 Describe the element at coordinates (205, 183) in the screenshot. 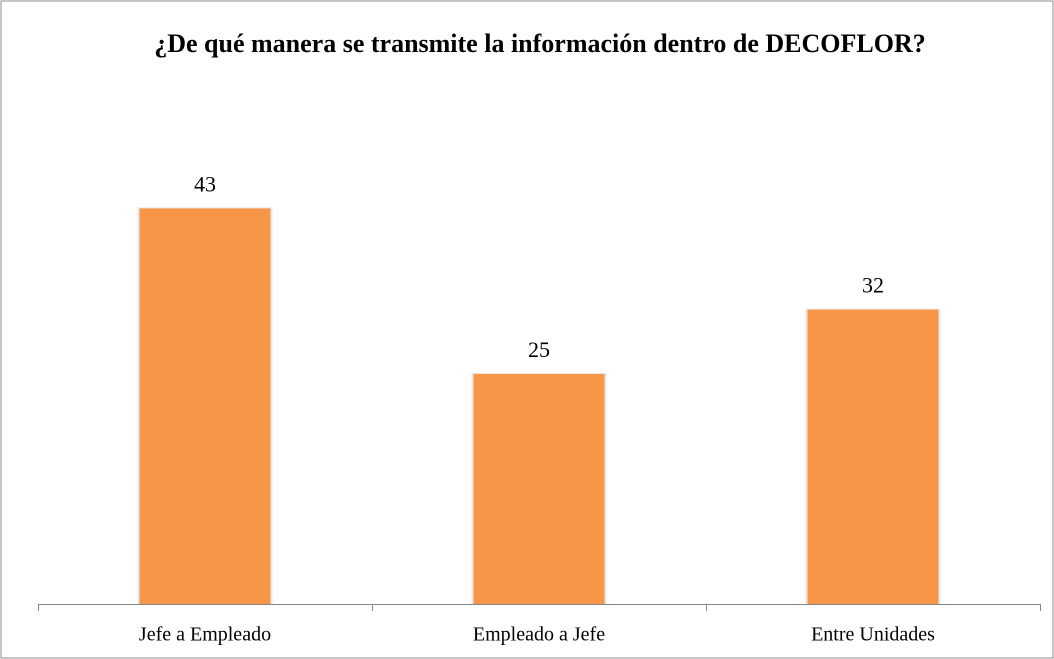

I see `data-label: 43` at that location.